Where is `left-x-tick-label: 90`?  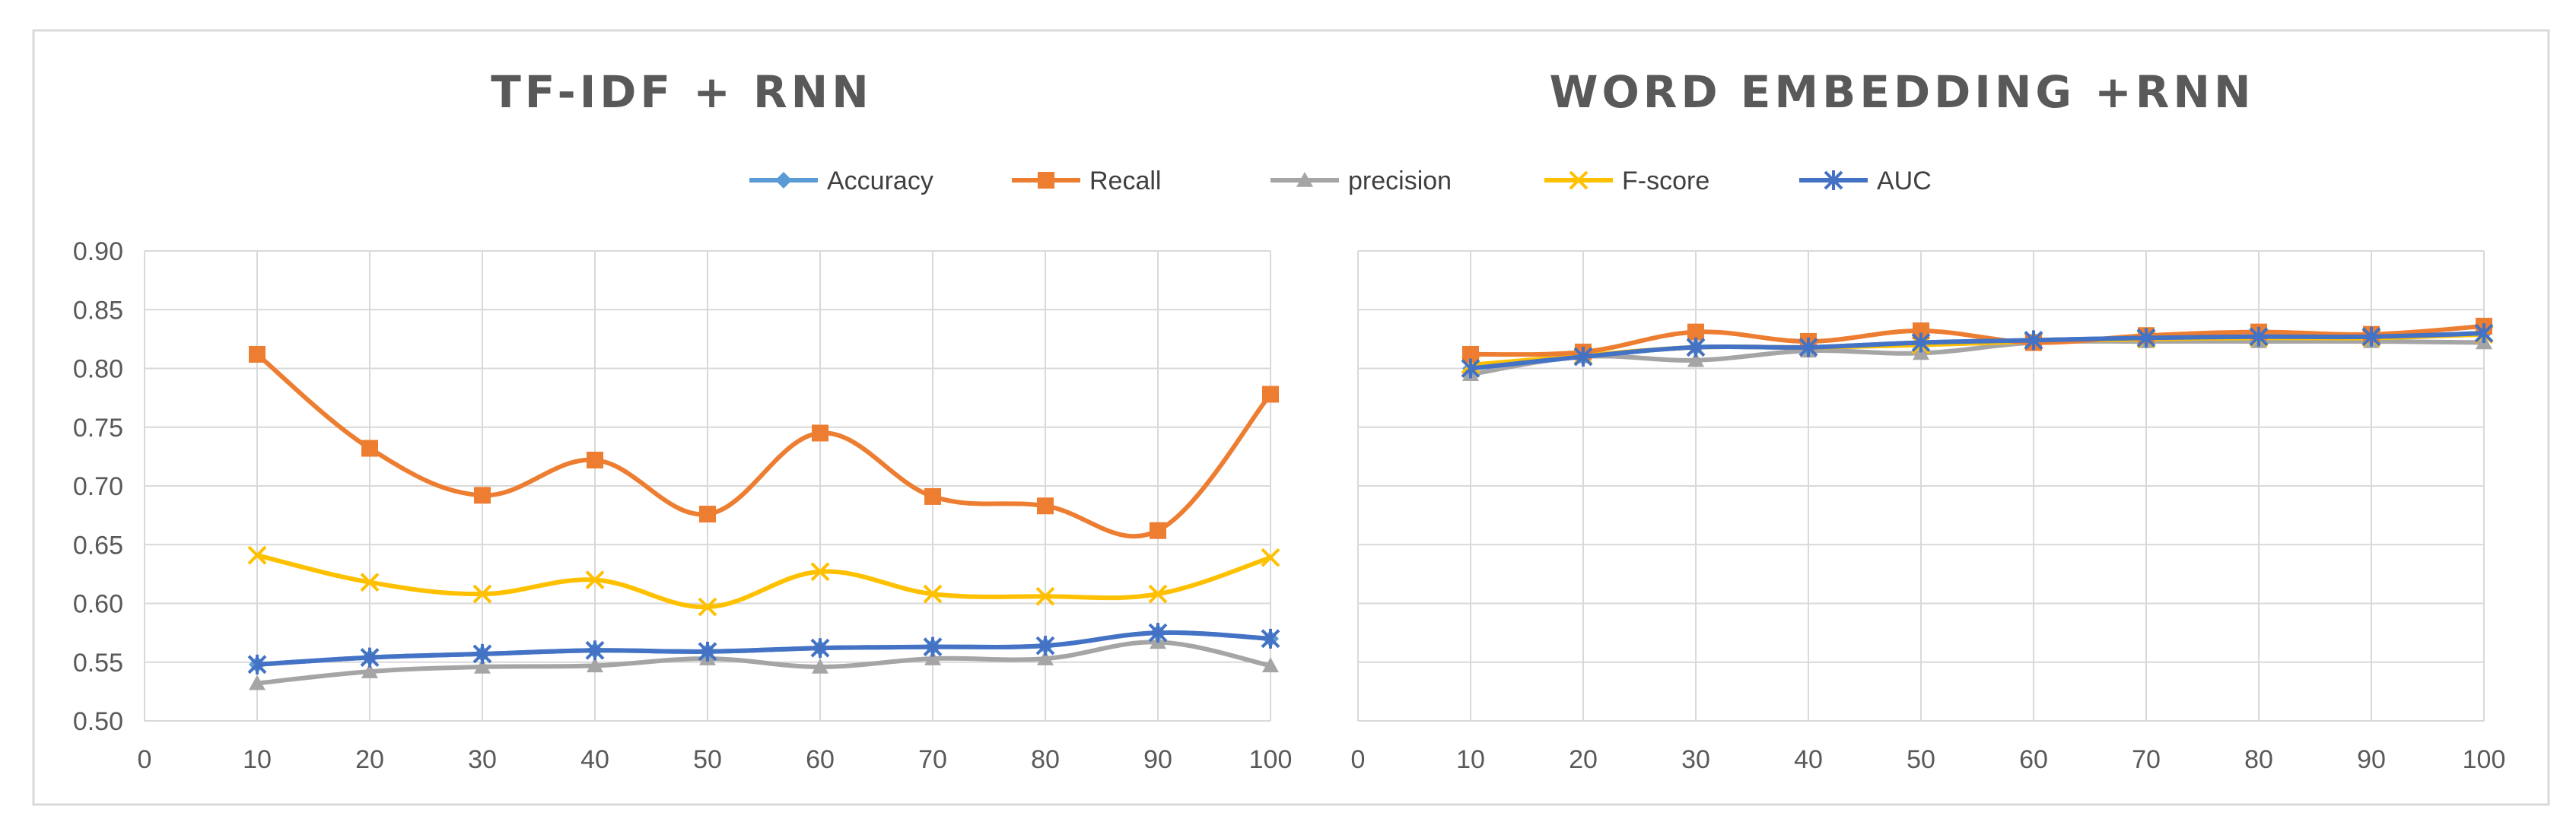
left-x-tick-label: 90 is located at coordinates (1158, 759).